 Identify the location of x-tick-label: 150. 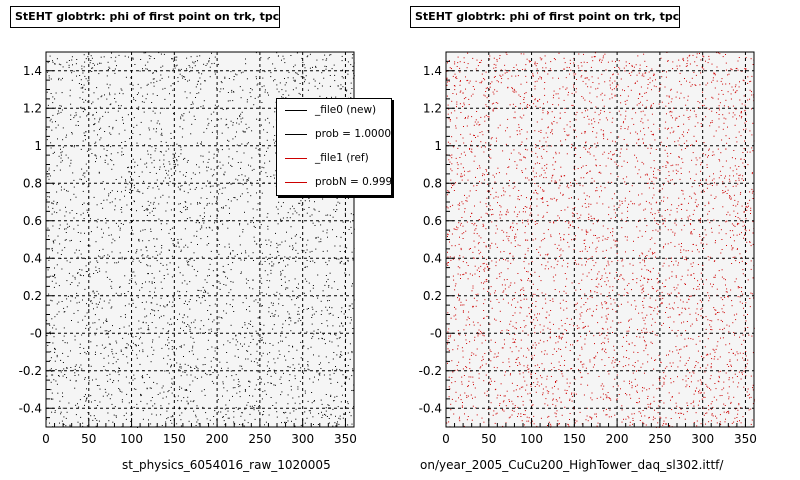
(174, 439).